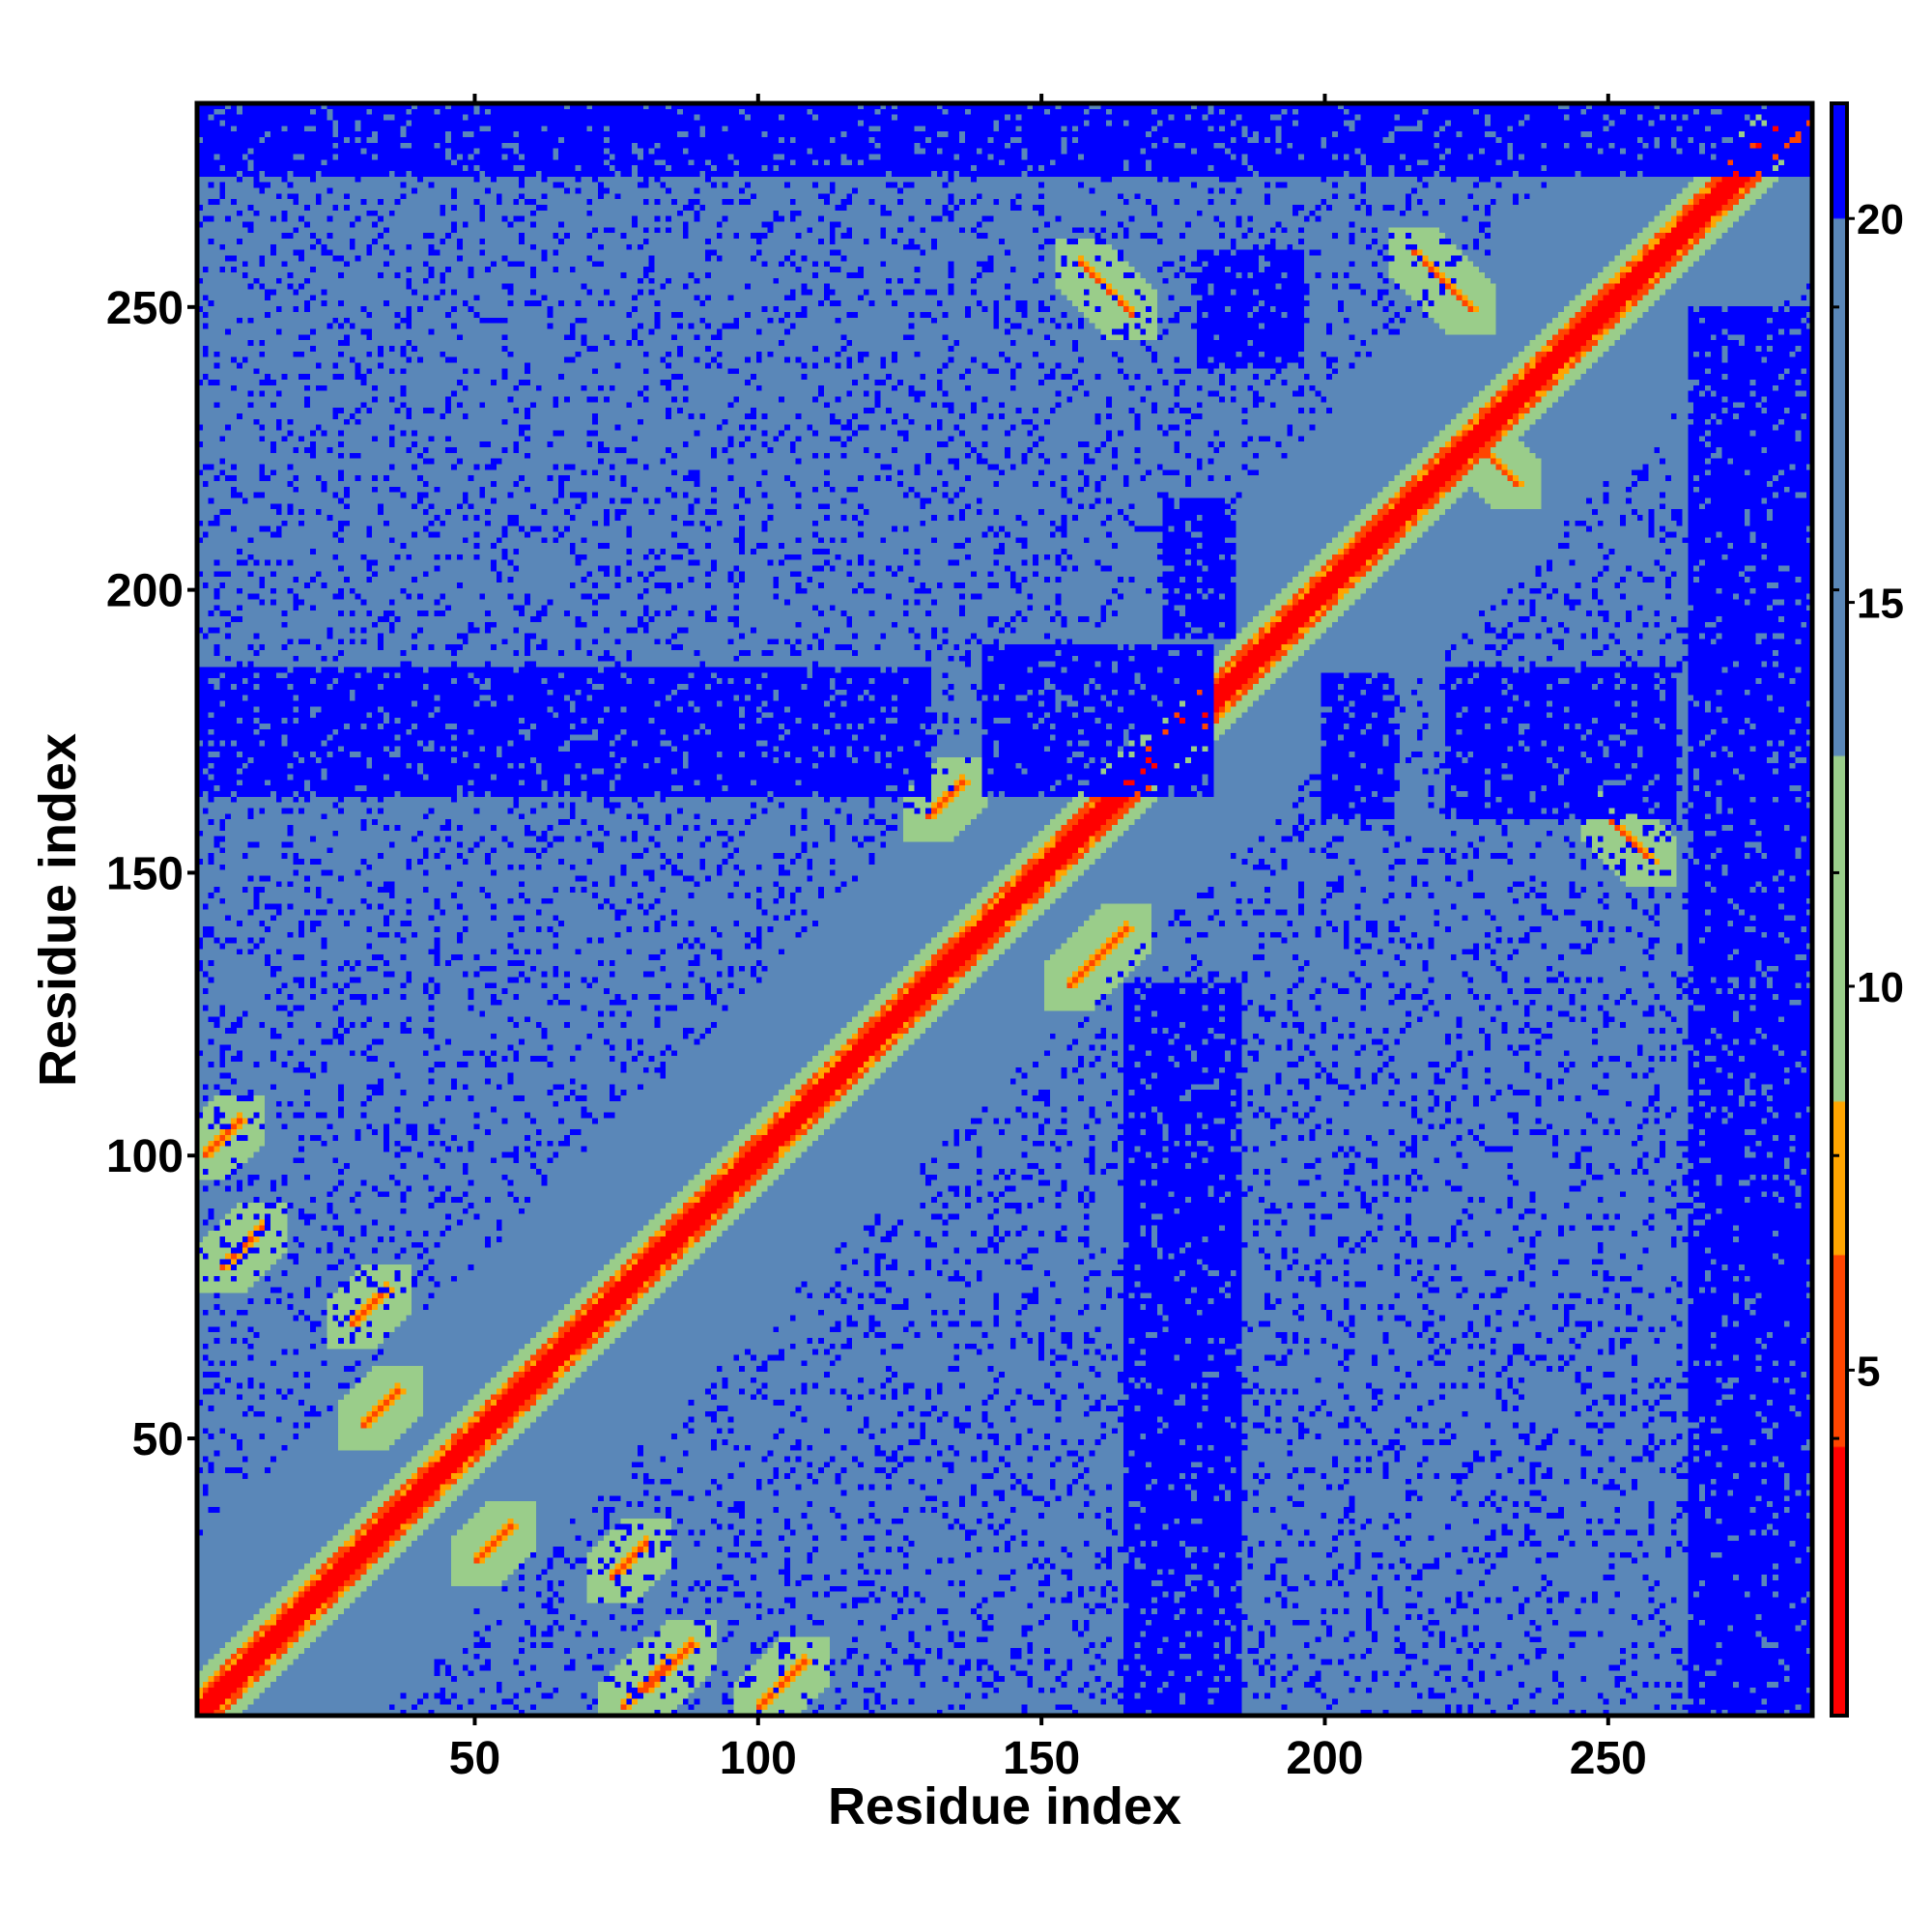 This screenshot has width=1932, height=1932. What do you see at coordinates (1005, 1806) in the screenshot?
I see `x-axis-label: Residue index` at bounding box center [1005, 1806].